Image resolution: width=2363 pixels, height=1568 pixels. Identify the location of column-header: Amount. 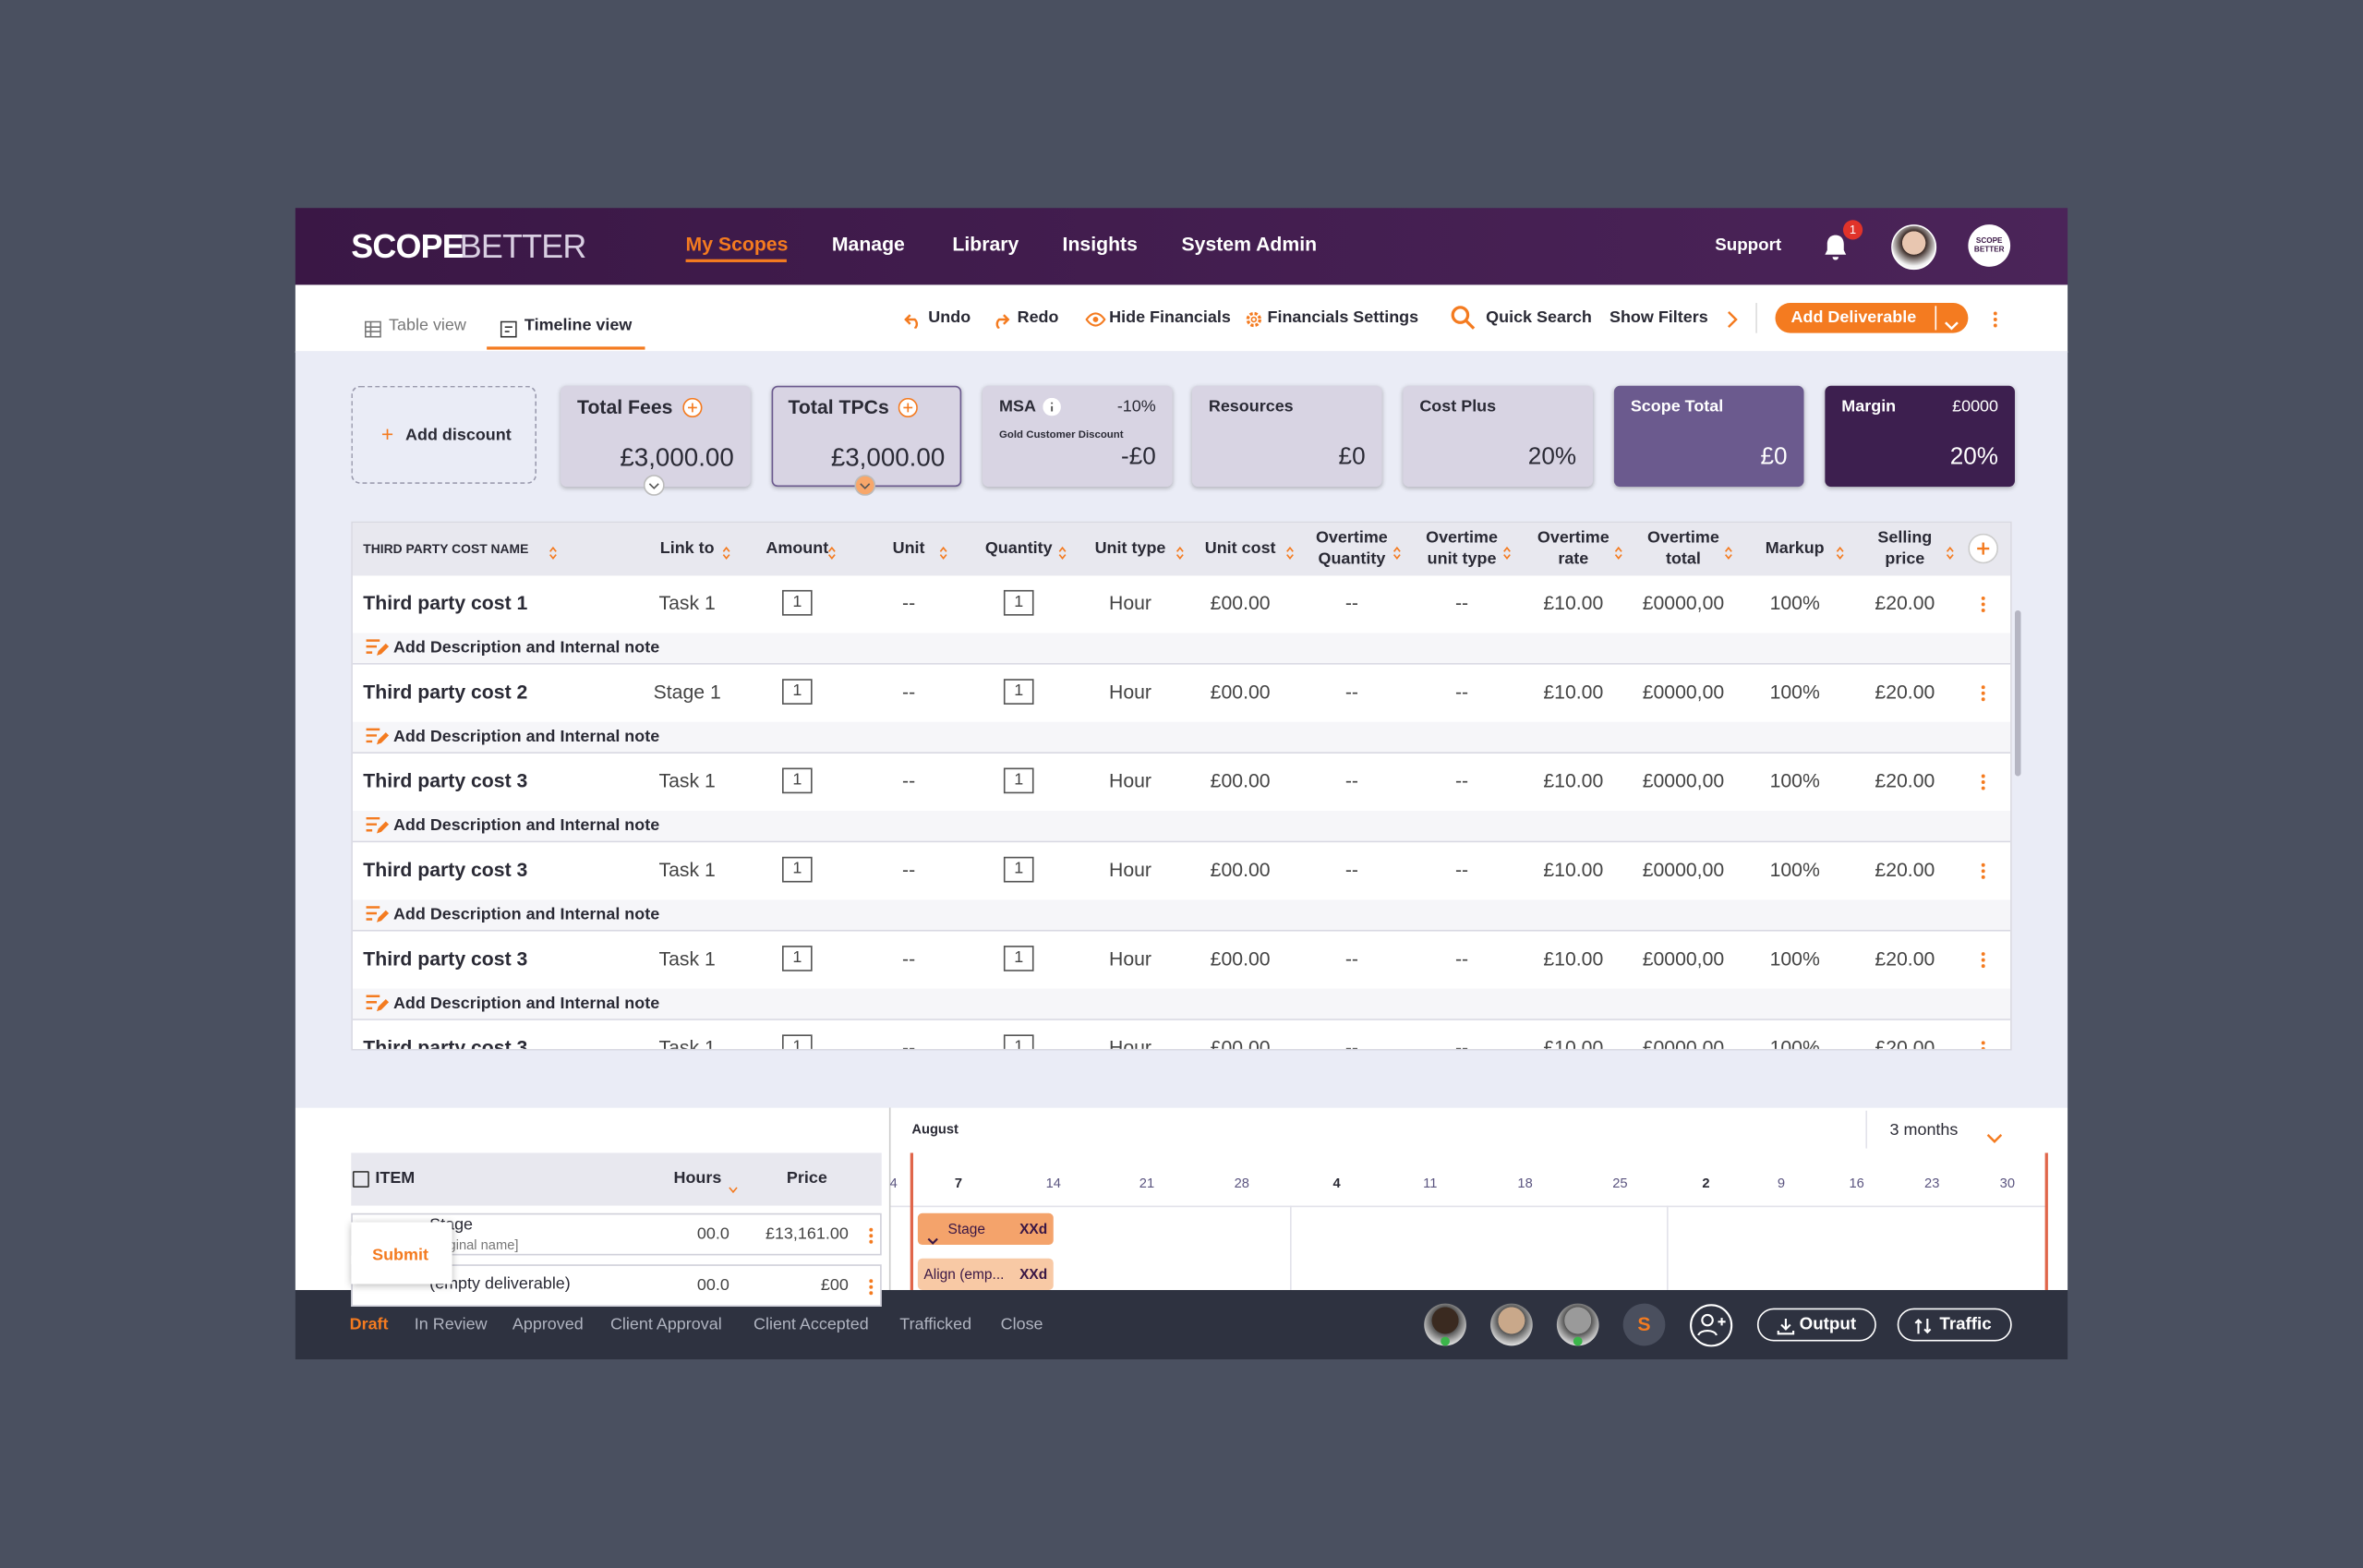
(797, 548).